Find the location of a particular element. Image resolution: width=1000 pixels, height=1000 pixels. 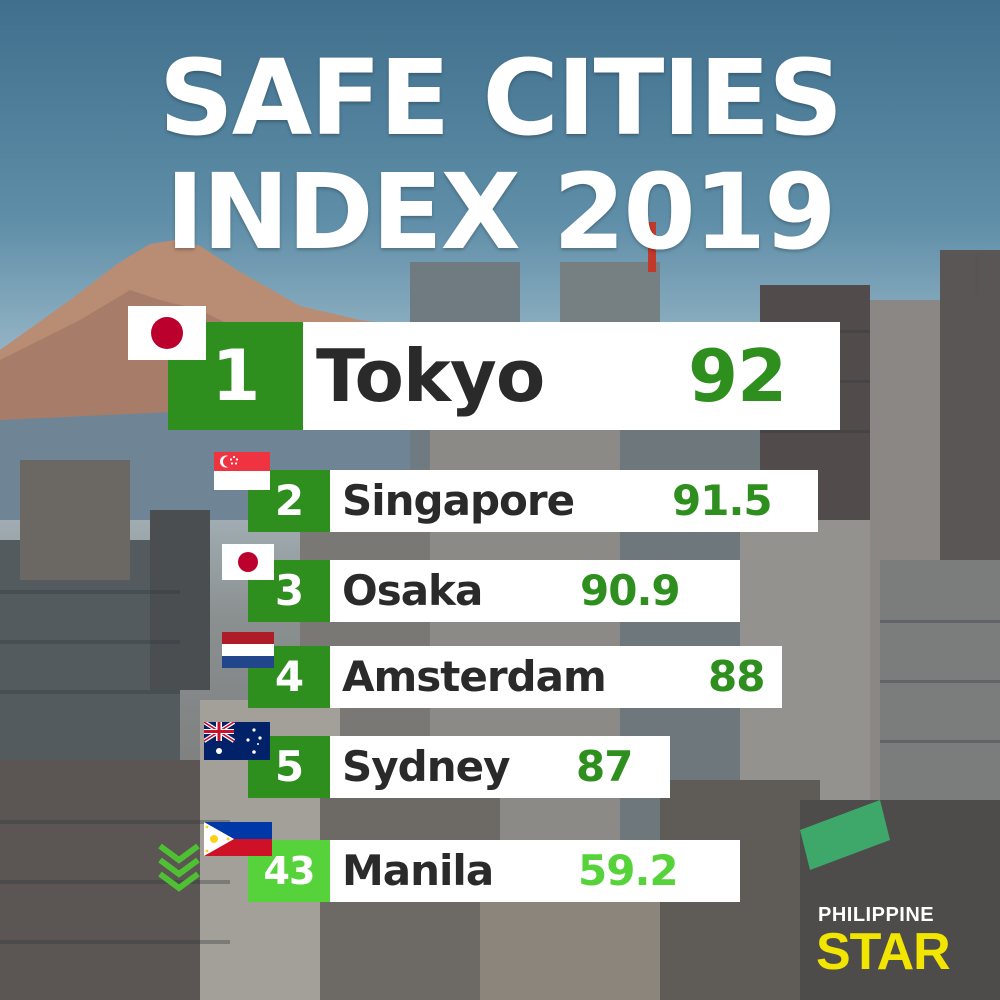

philippine-star-logo-line-1: PHILIPPINE is located at coordinates (876, 915).